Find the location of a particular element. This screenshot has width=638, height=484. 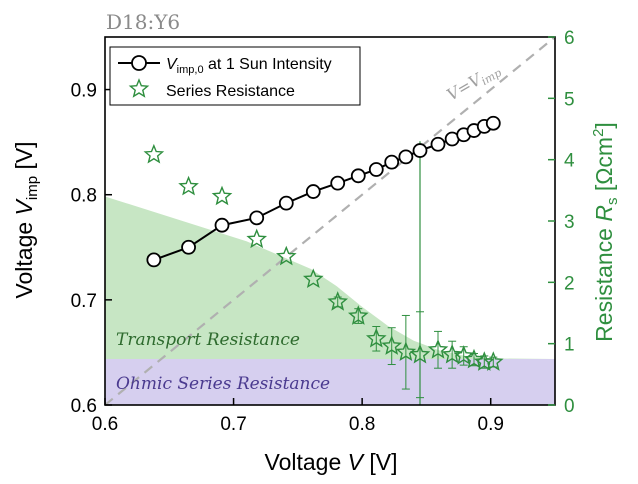

legend-entry-series-resistance: Series Resistance is located at coordinates (230, 91).